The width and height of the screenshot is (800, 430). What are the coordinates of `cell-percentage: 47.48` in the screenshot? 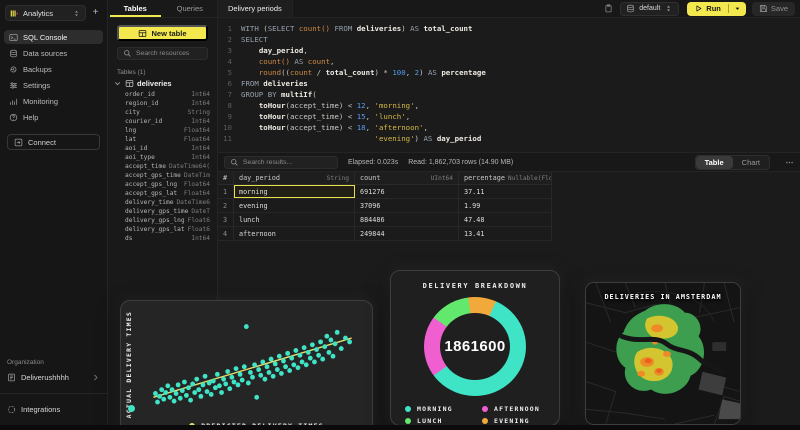 It's located at (505, 219).